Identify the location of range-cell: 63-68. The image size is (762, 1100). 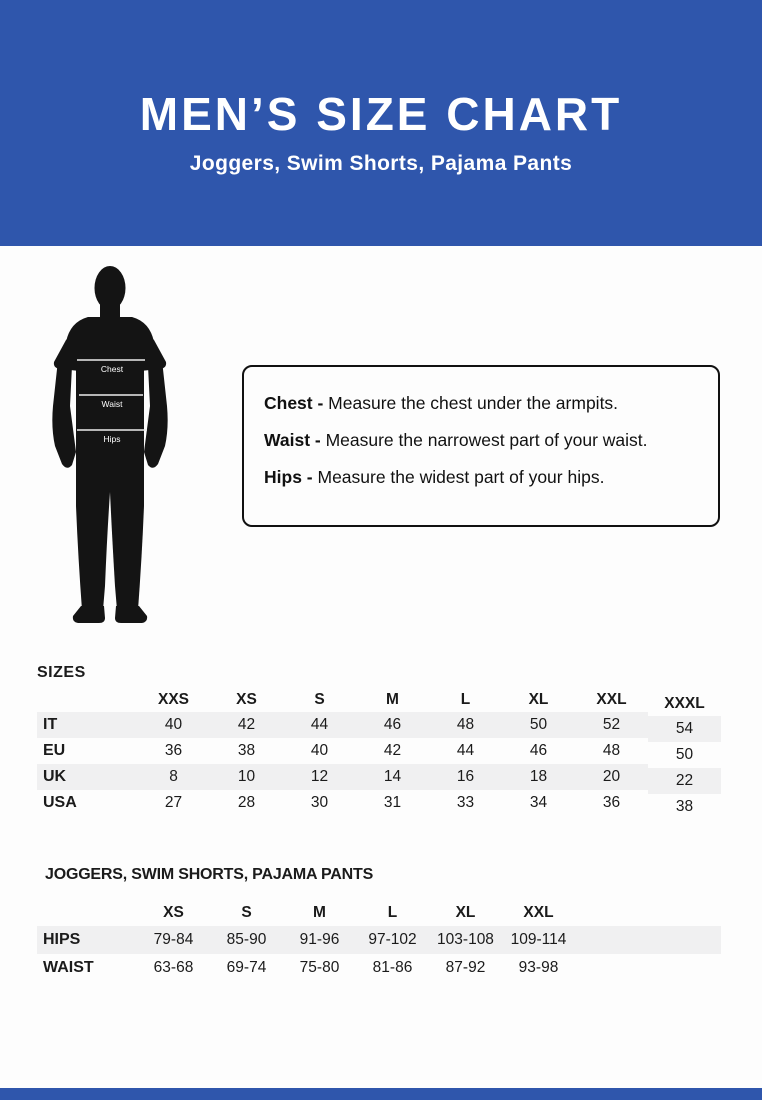
(173, 967).